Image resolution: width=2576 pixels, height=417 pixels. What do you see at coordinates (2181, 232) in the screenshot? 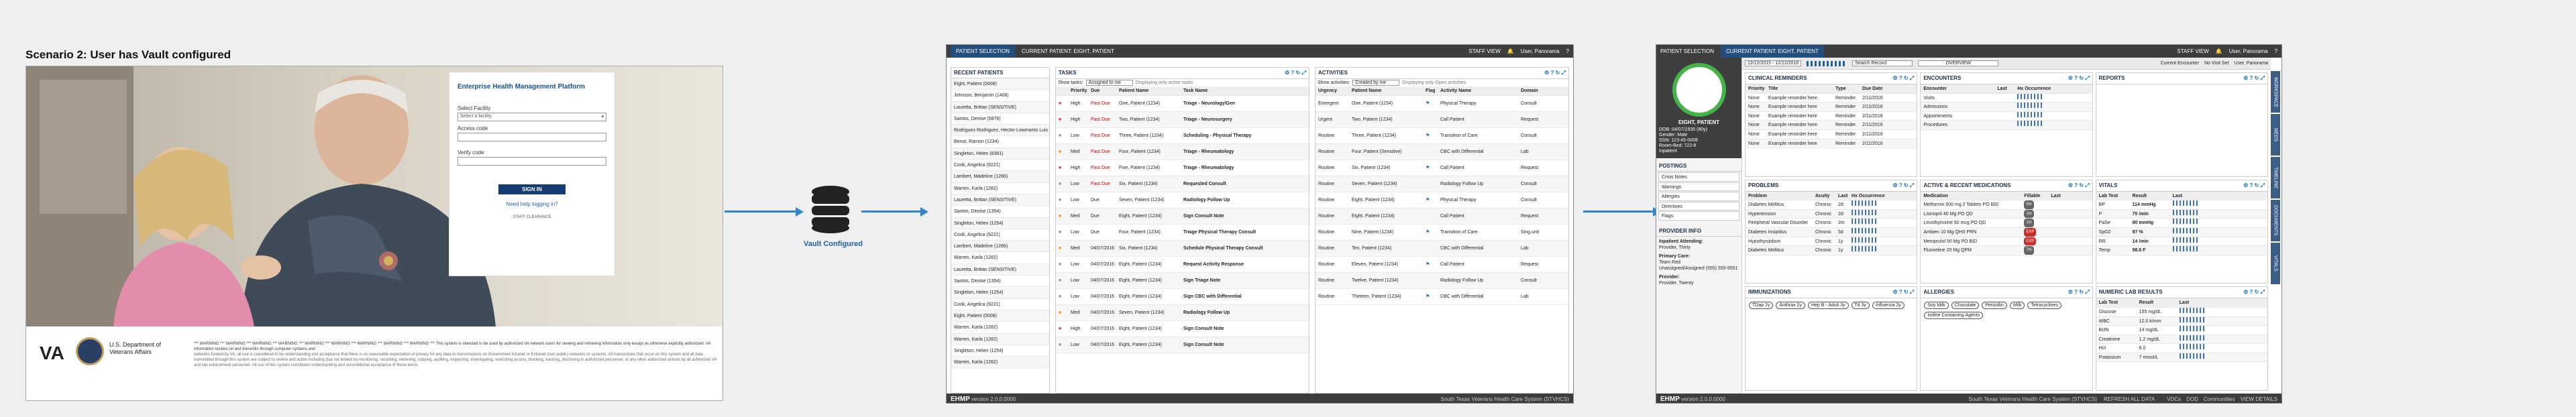
I see `table-row: SpO2 97 %` at bounding box center [2181, 232].